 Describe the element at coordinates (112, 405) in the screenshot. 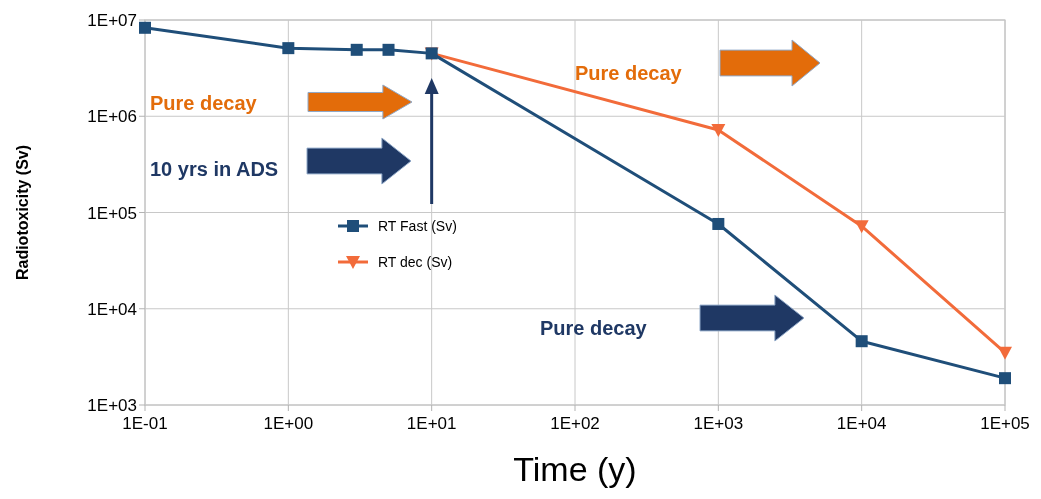

I see `y-tick-label: 1E+03` at that location.